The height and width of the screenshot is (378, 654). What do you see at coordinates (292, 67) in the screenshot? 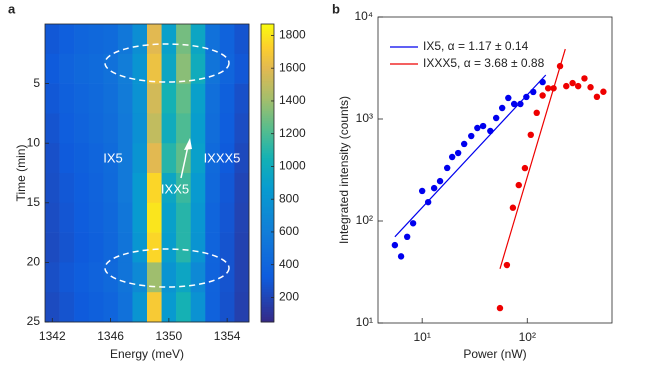
I see `colorbar-tick-label: 1600` at bounding box center [292, 67].